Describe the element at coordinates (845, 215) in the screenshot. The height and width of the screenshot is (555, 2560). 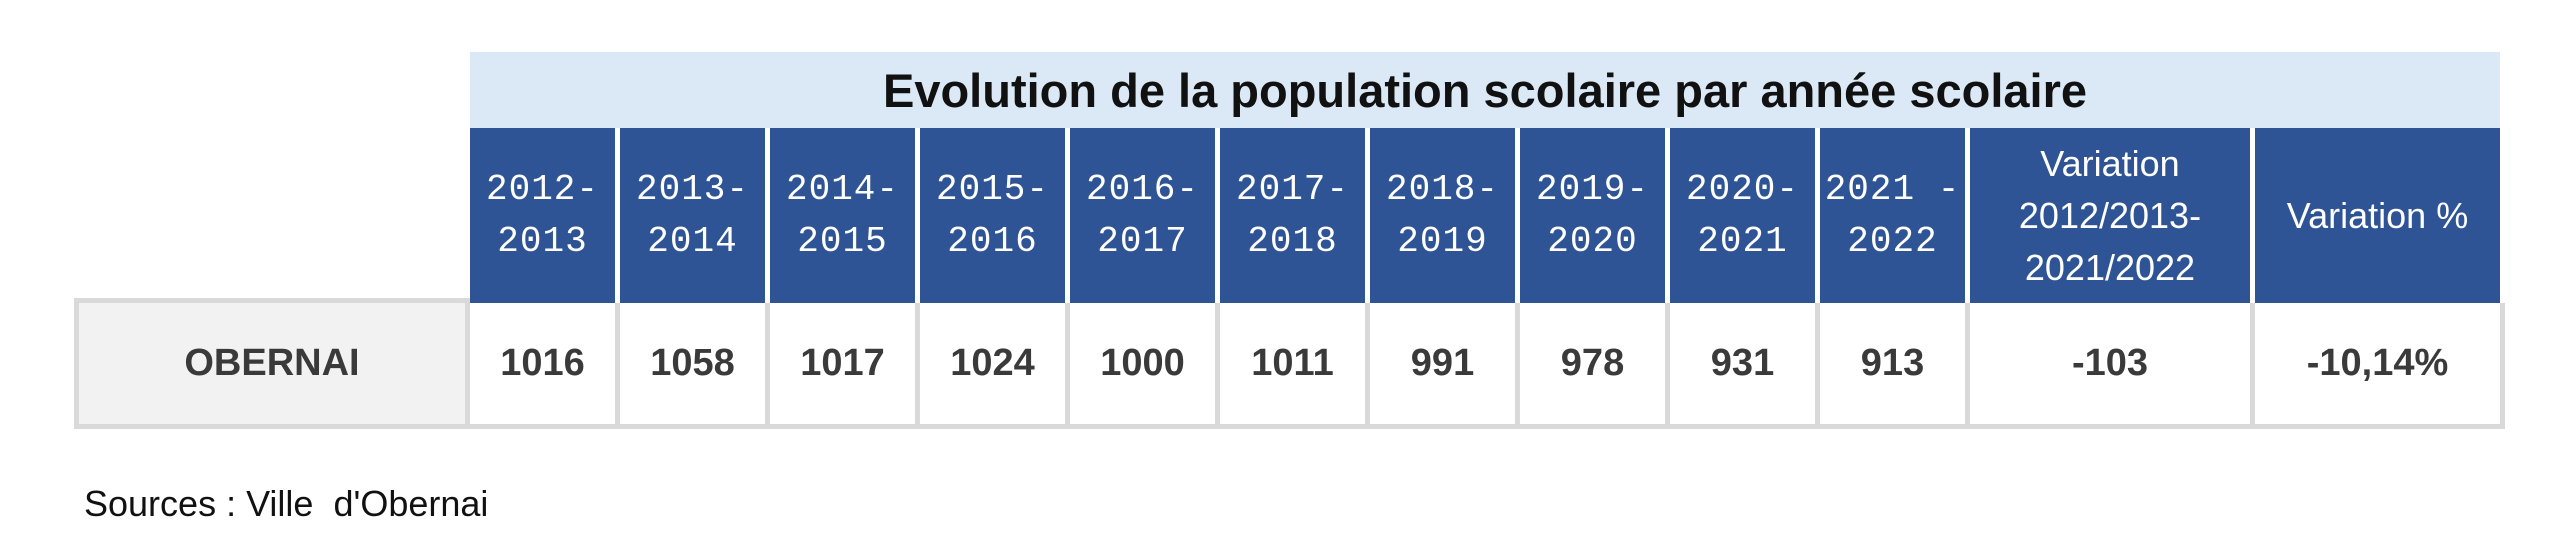
I see `year-header-2014-2015: 2014- 2015` at that location.